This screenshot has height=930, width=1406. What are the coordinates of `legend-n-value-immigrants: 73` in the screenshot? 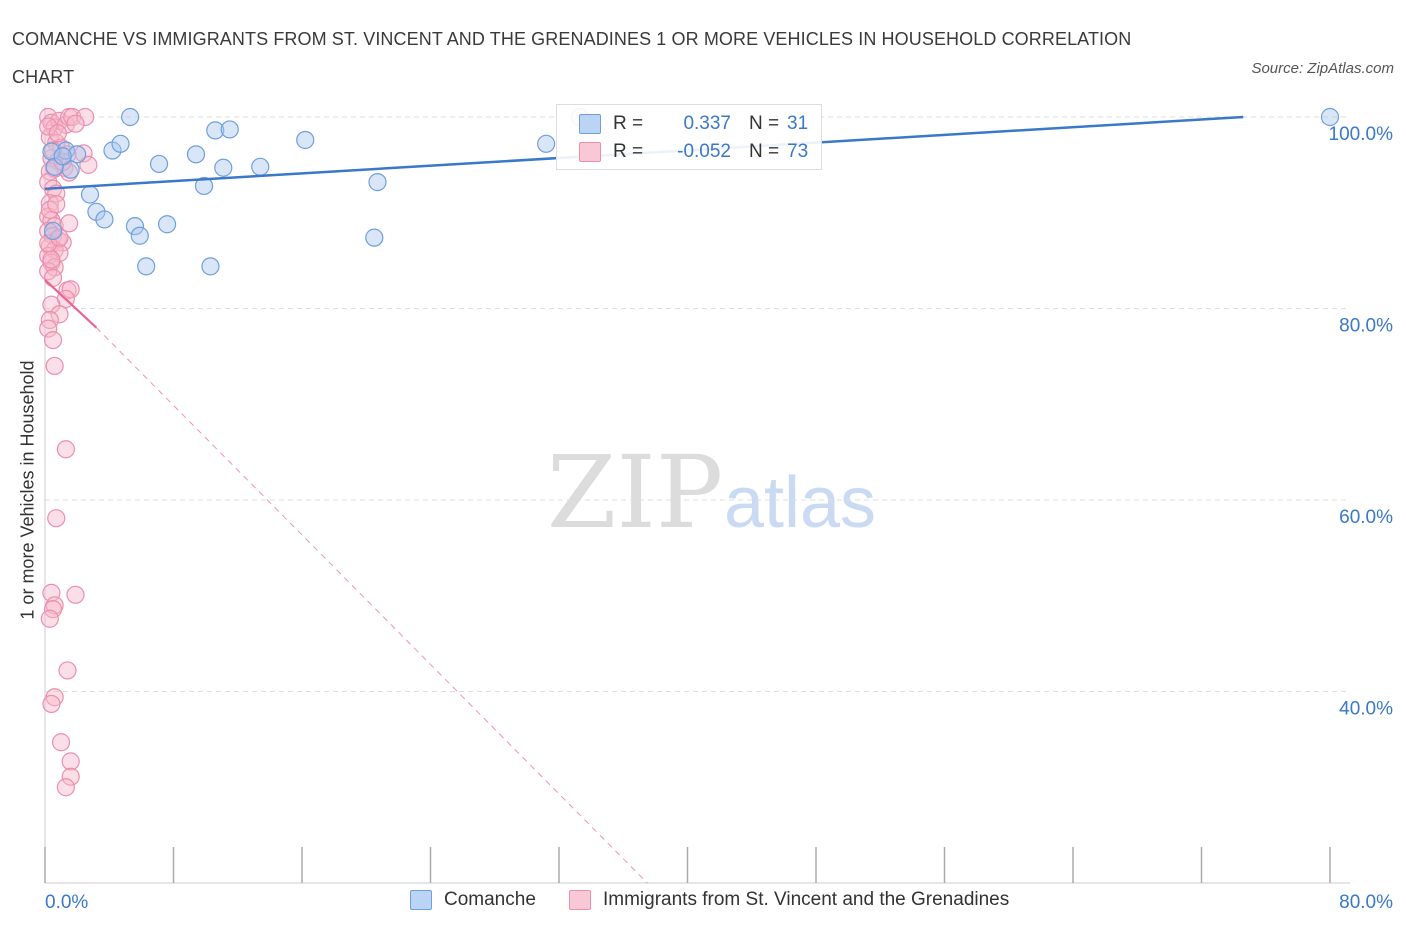 It's located at (798, 151).